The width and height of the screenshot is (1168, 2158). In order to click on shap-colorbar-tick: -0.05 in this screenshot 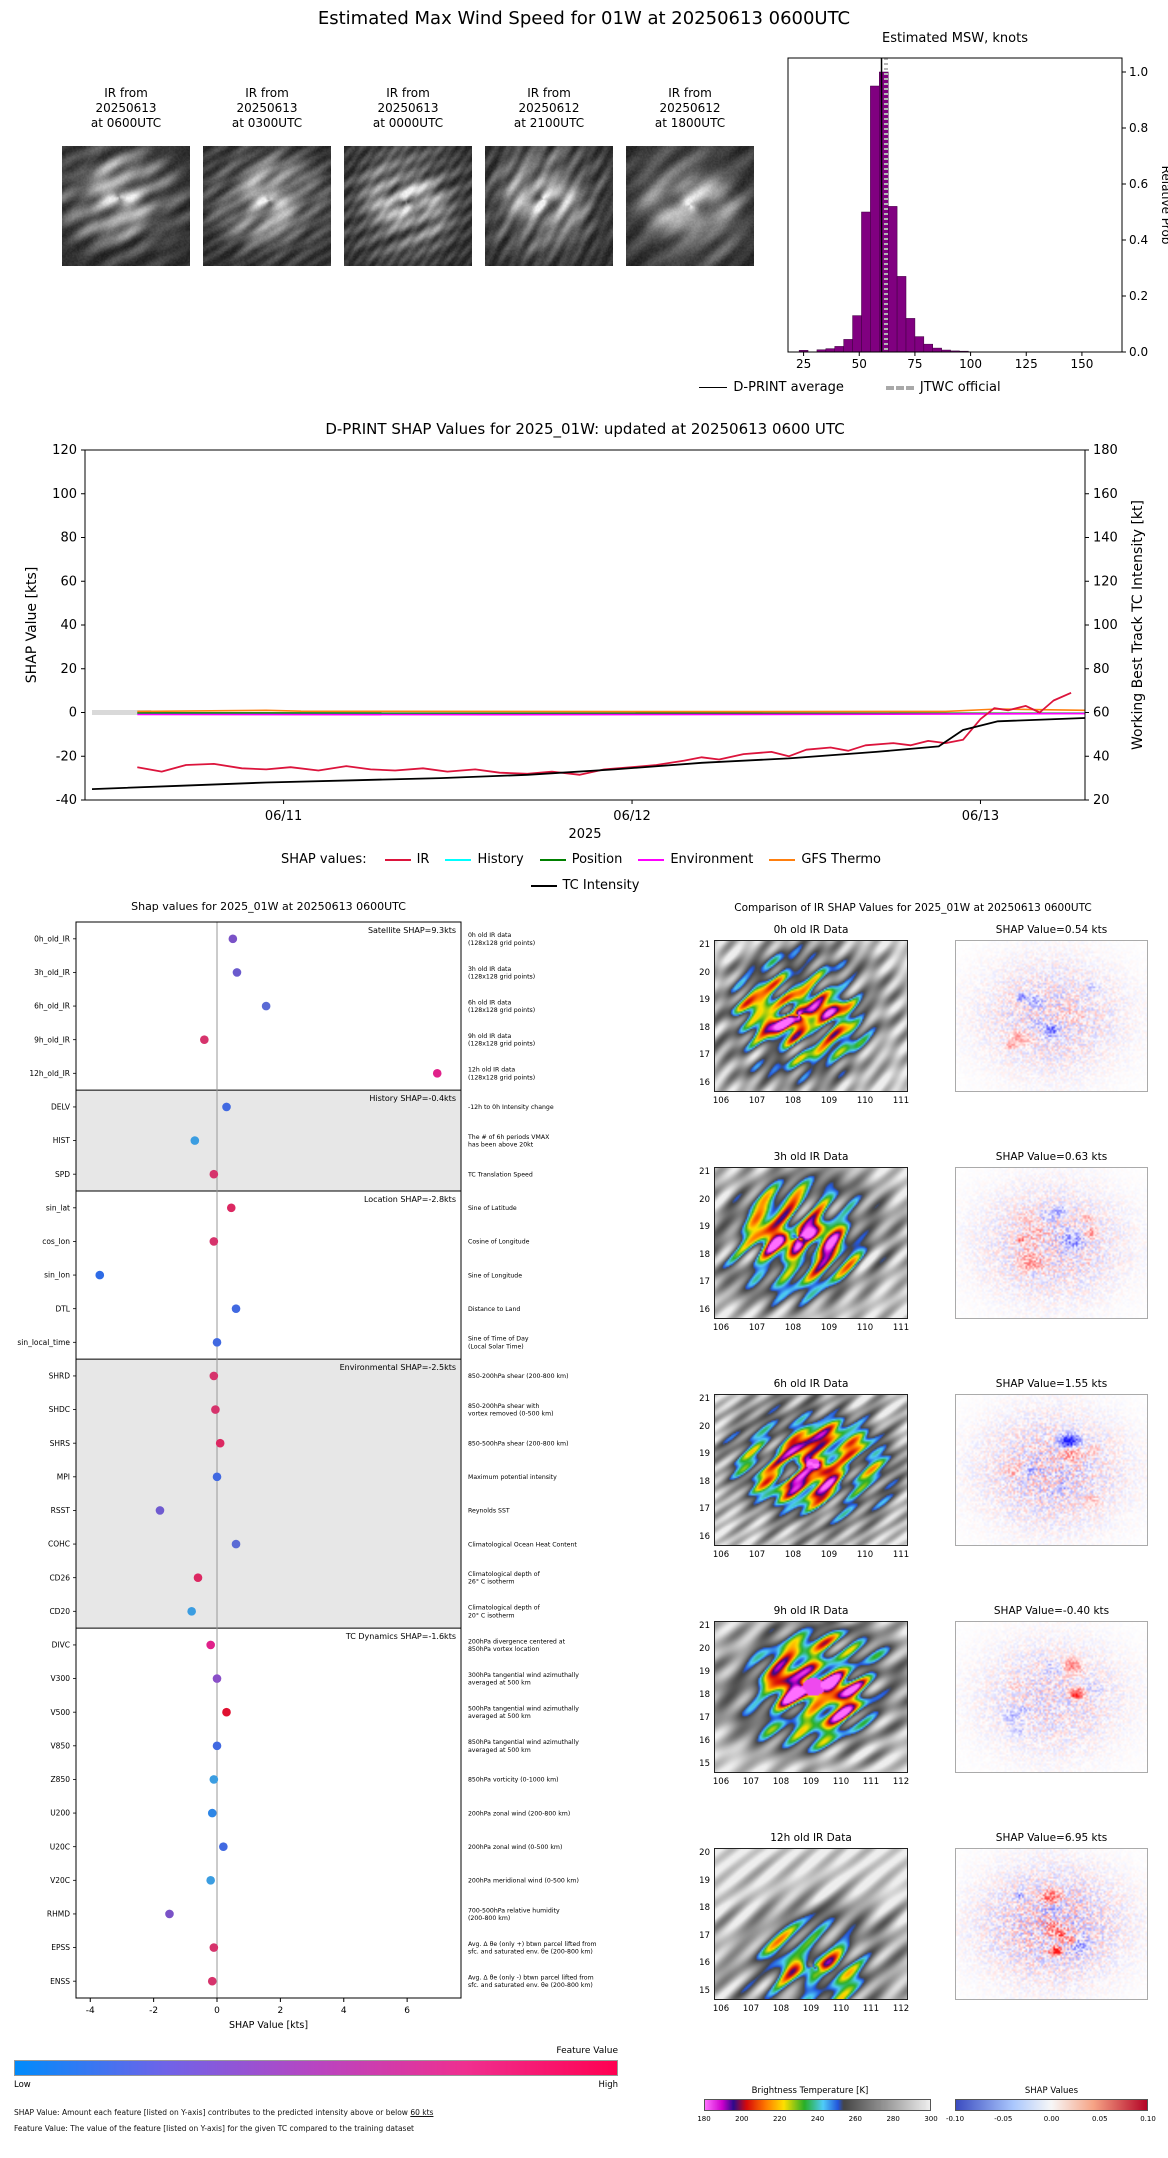, I will do `click(1003, 2119)`.